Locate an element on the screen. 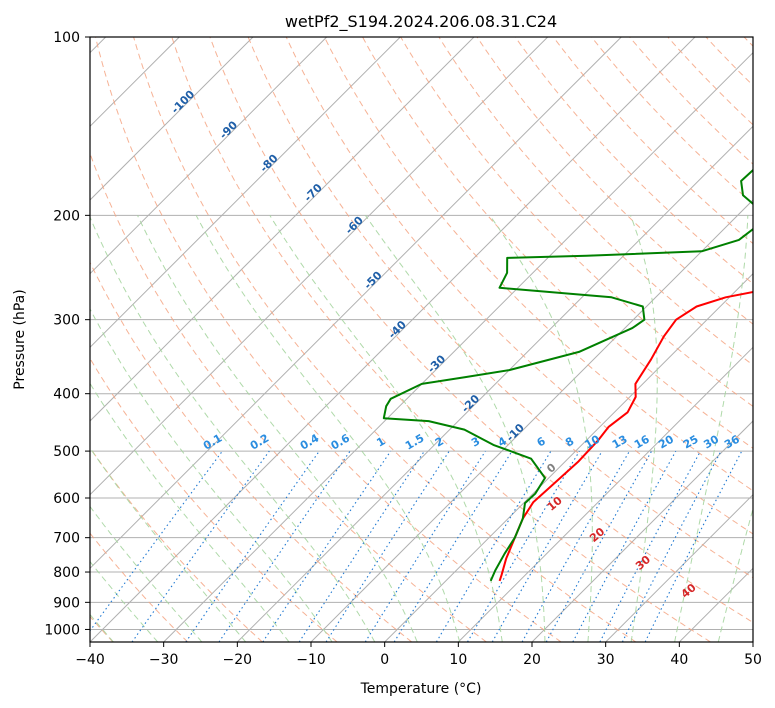  chart-title: wetPf2_S194.2024.206.08.31.C24 is located at coordinates (421, 22).